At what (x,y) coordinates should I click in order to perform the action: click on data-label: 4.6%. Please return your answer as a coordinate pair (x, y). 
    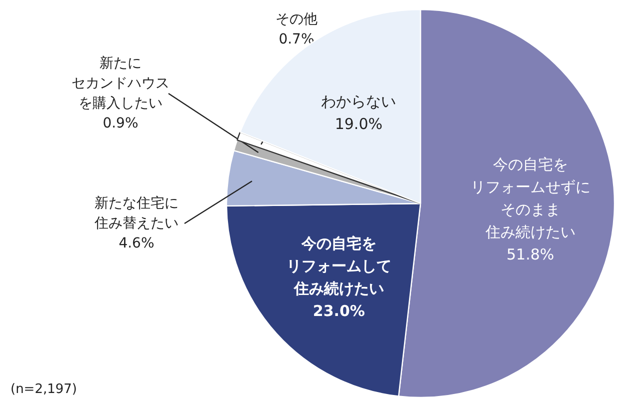
    Looking at the image, I should click on (136, 244).